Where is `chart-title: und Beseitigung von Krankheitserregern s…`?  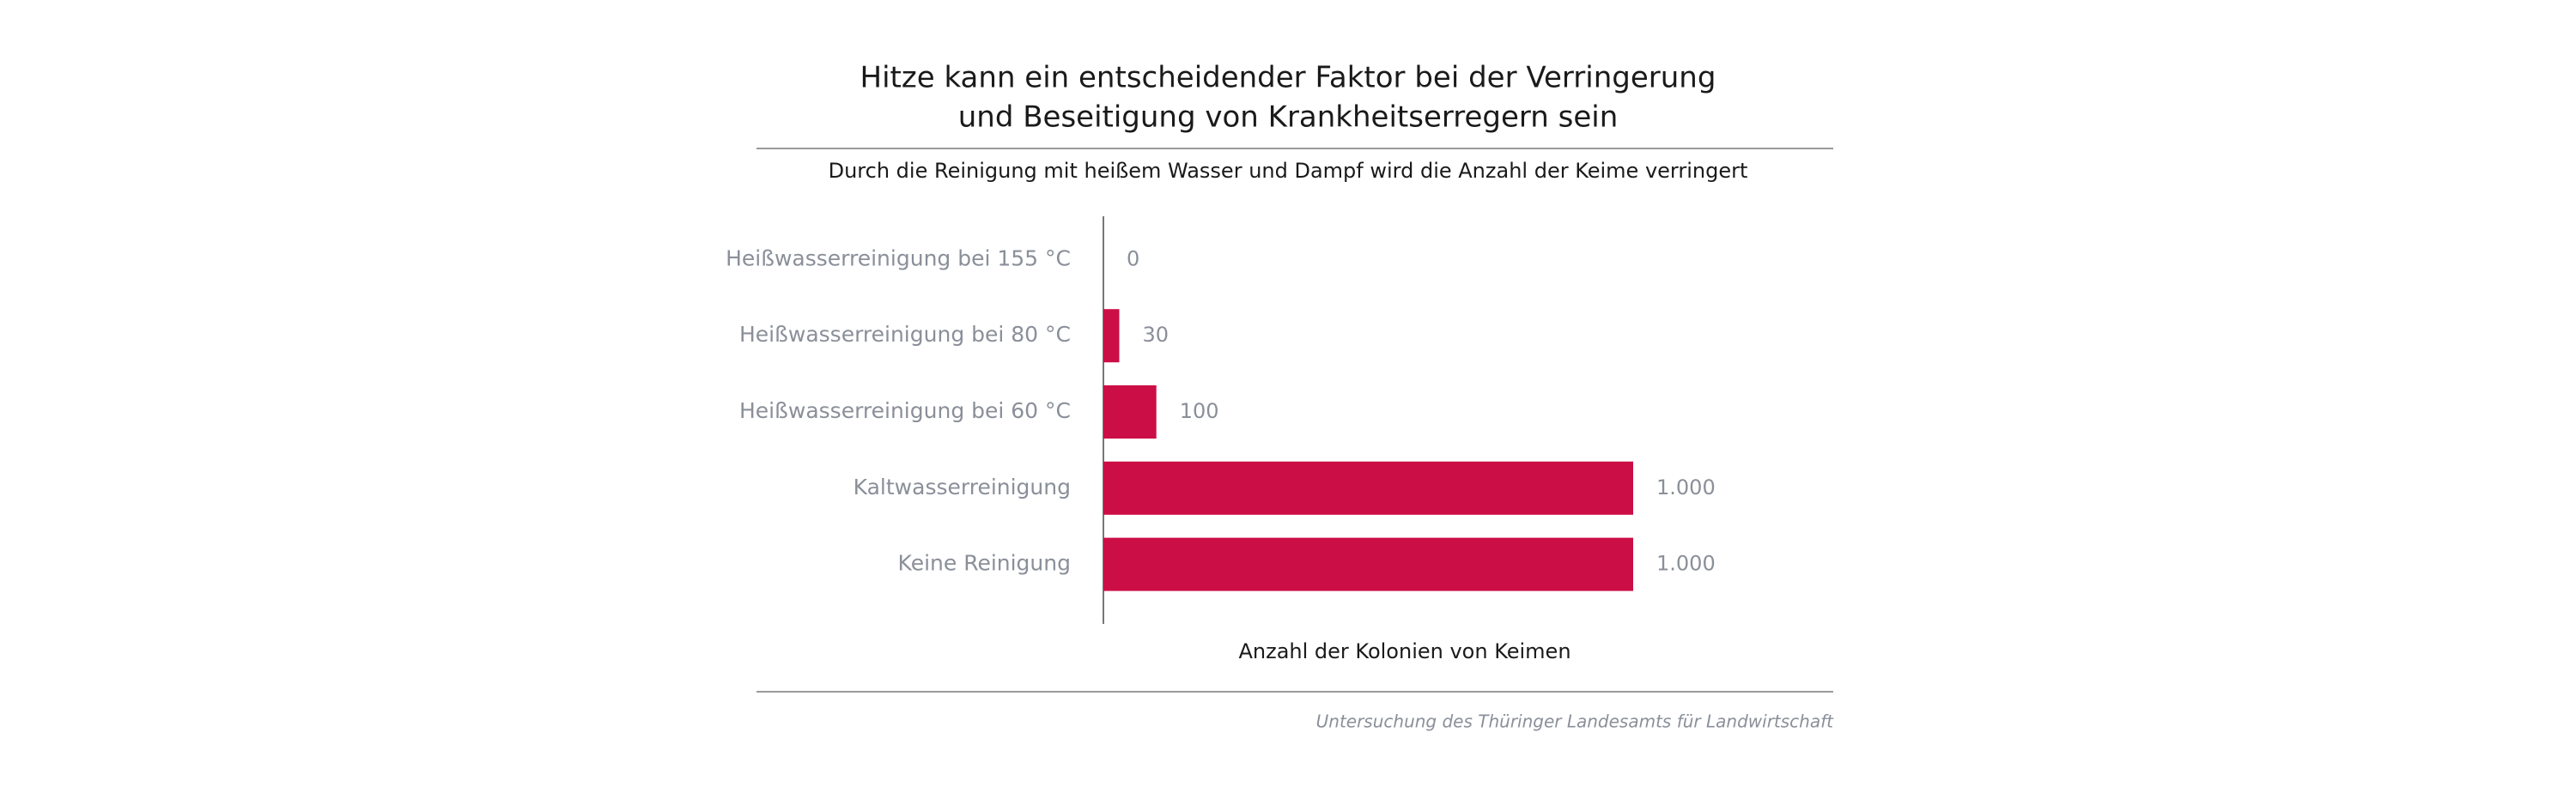 chart-title: und Beseitigung von Krankheitserregern s… is located at coordinates (1288, 118).